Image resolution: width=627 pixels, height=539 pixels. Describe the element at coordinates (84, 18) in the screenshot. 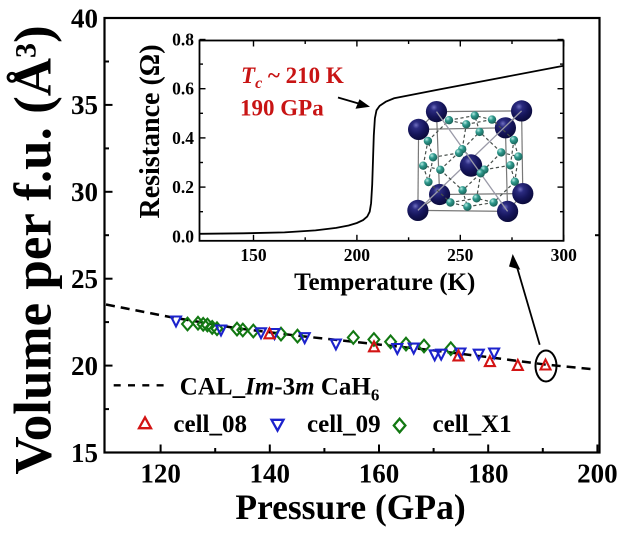

I see `svg-text: 40` at that location.